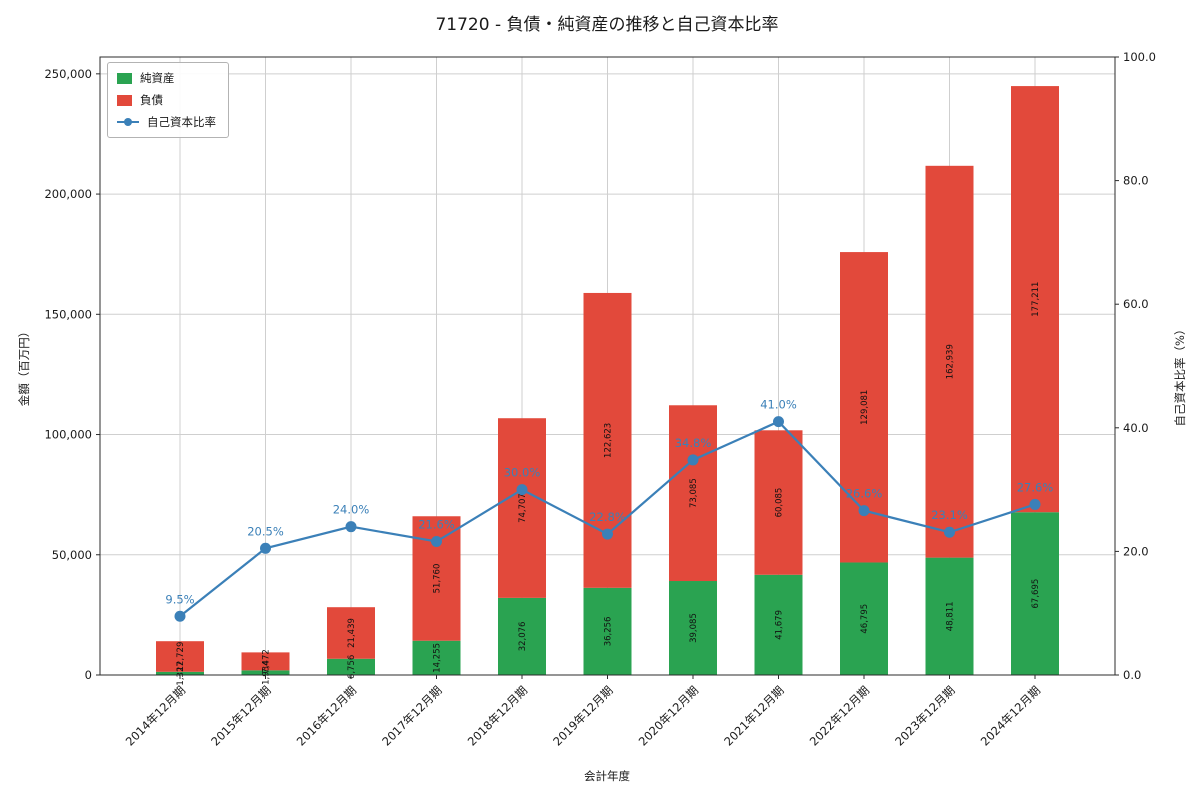 The image size is (1200, 800). I want to click on bar-value-label-net-assets: 1,934, so click(267, 673).